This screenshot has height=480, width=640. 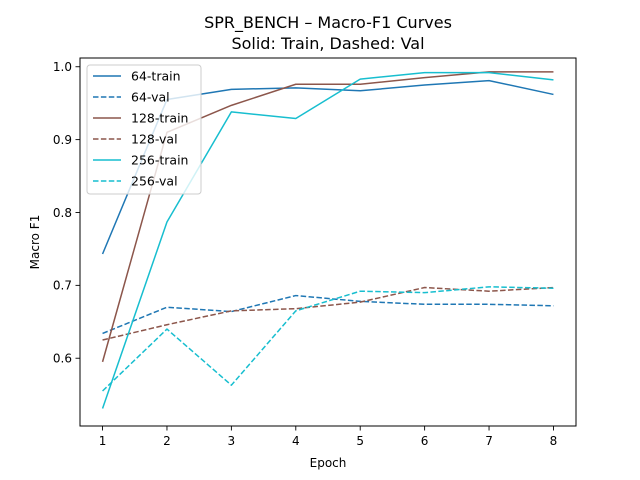 I want to click on chart-title: SPR_BENCH – Macro-F1 Curves, so click(x=328, y=23).